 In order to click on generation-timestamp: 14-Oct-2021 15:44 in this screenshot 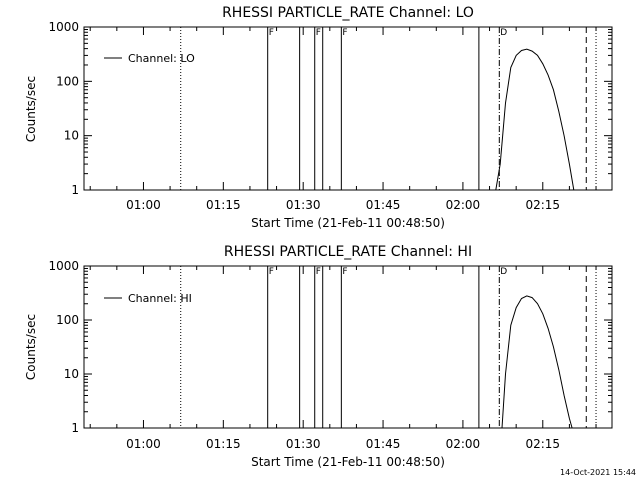, I will do `click(598, 472)`.